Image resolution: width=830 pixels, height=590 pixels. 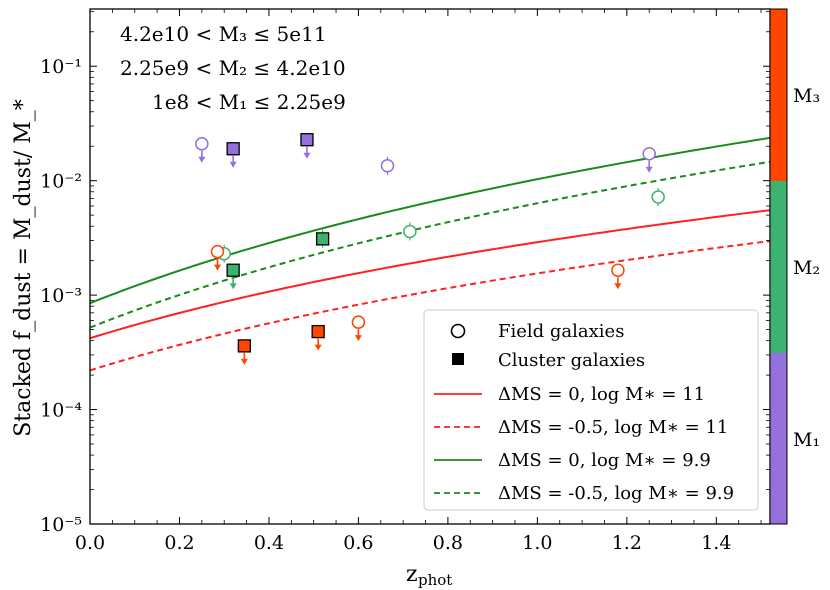 What do you see at coordinates (61, 182) in the screenshot?
I see `y-tick-label: 10⁻²` at bounding box center [61, 182].